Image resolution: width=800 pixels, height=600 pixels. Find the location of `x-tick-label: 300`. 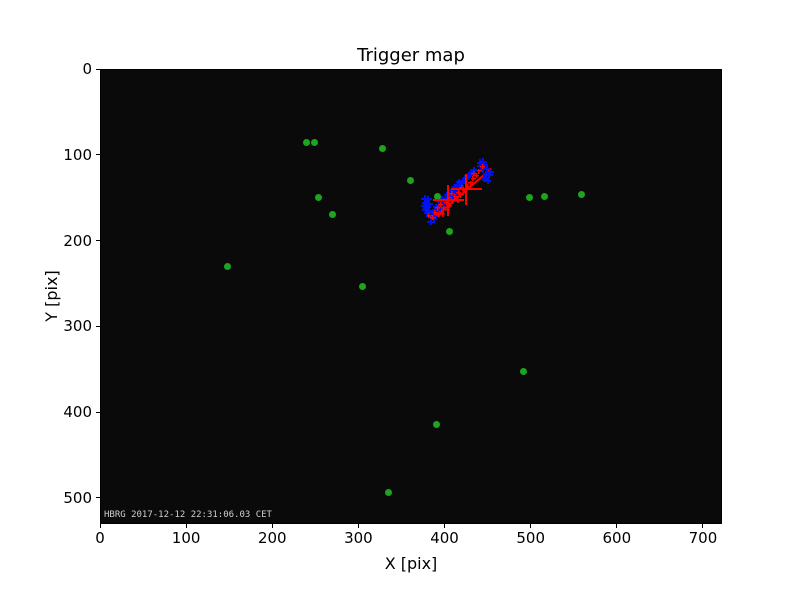

x-tick-label: 300 is located at coordinates (358, 538).